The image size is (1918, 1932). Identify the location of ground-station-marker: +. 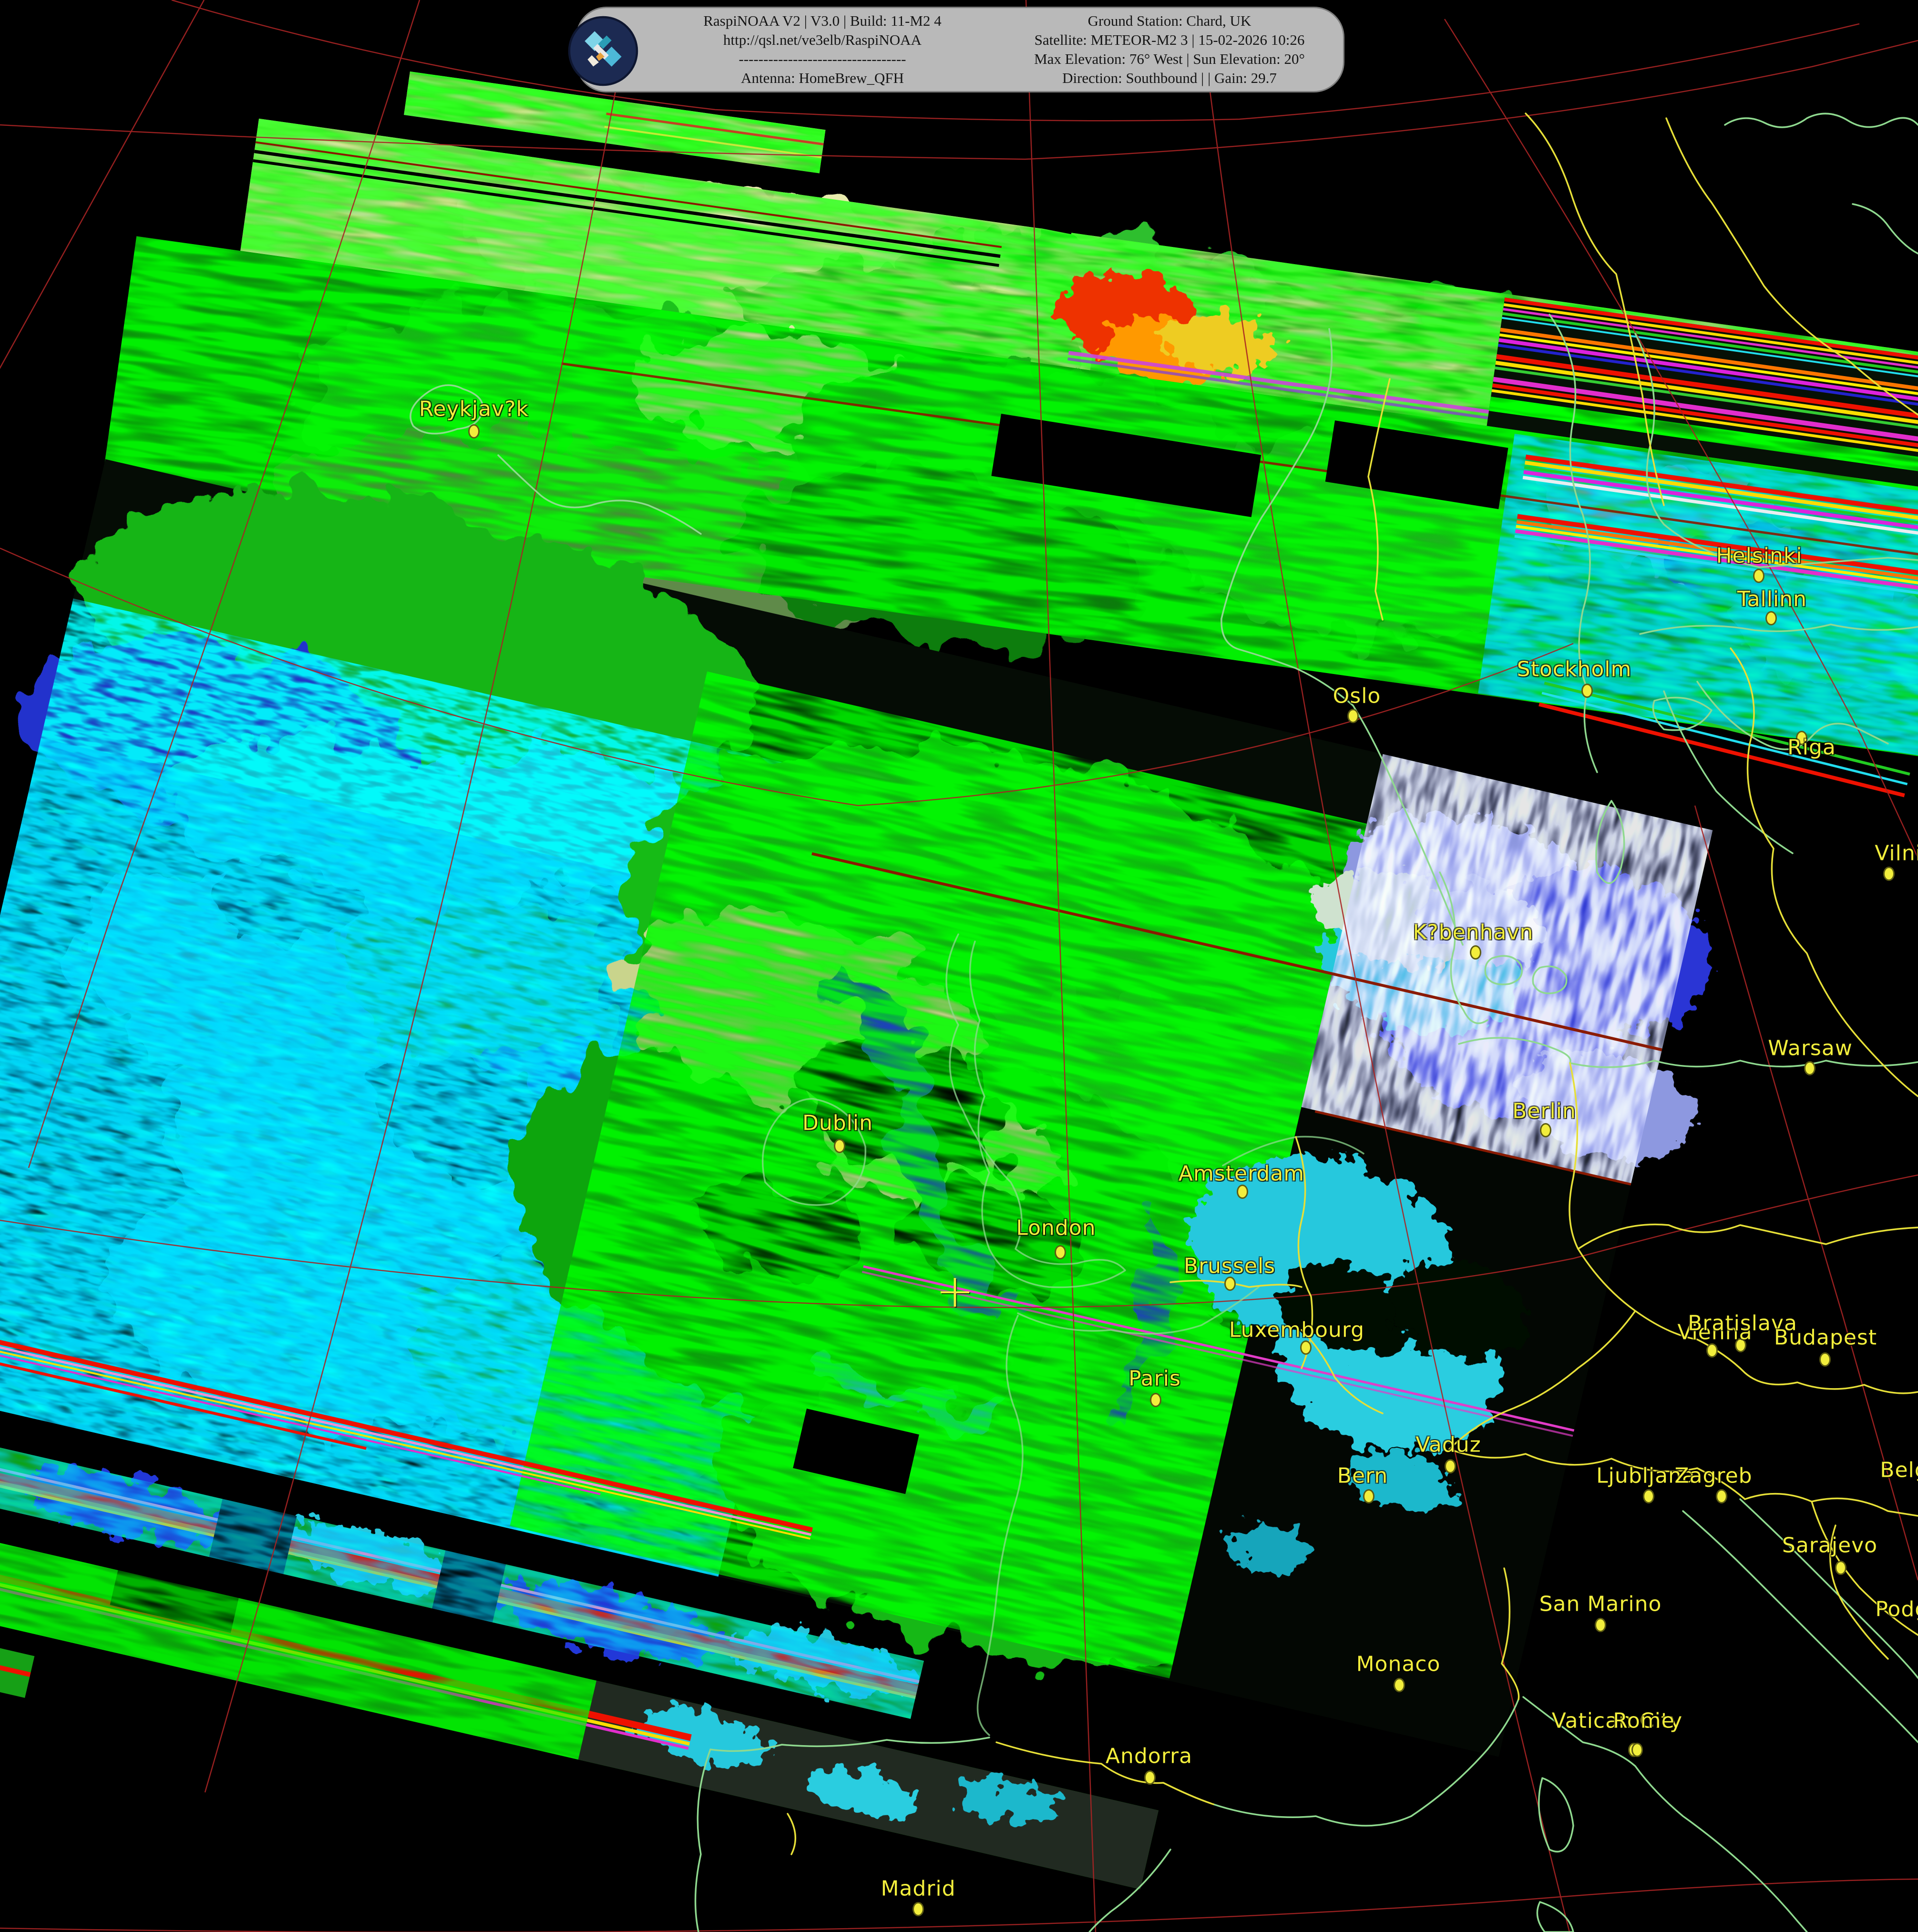
(954, 1291).